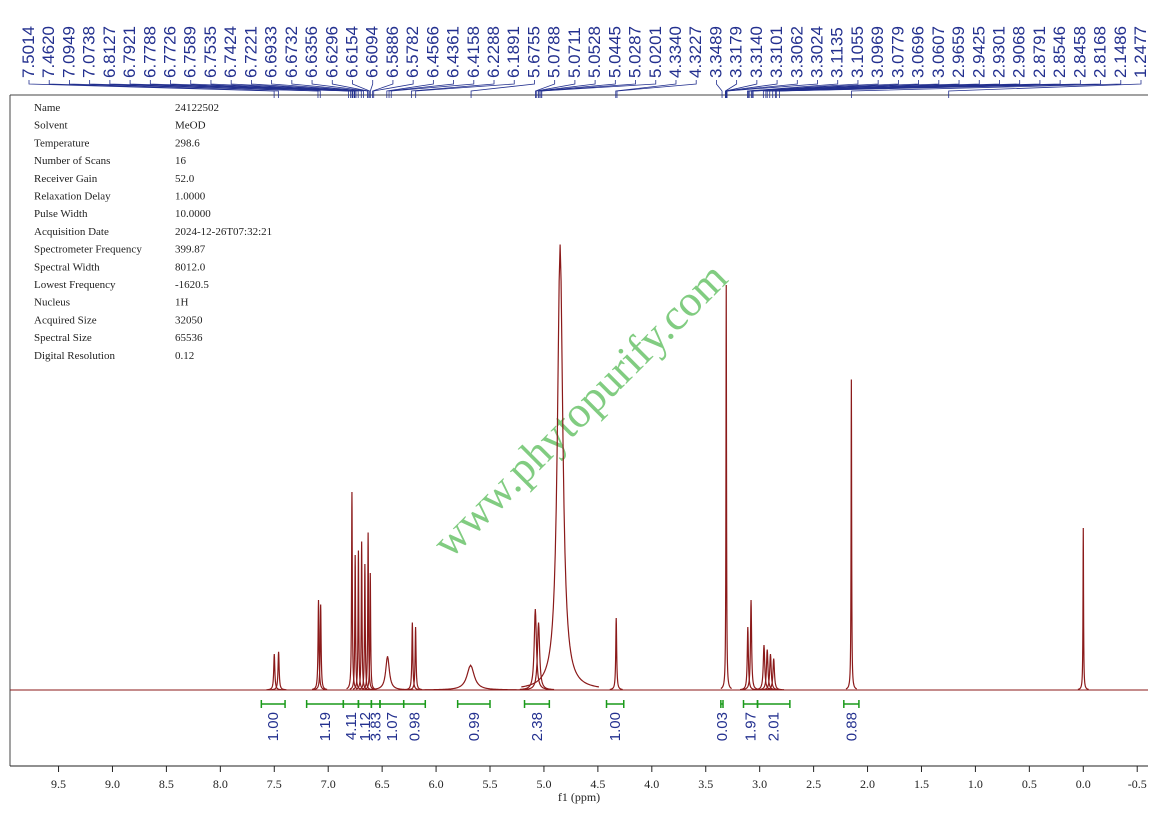 The height and width of the screenshot is (814, 1160). Describe the element at coordinates (273, 726) in the screenshot. I see `integral-label: 1.00` at that location.